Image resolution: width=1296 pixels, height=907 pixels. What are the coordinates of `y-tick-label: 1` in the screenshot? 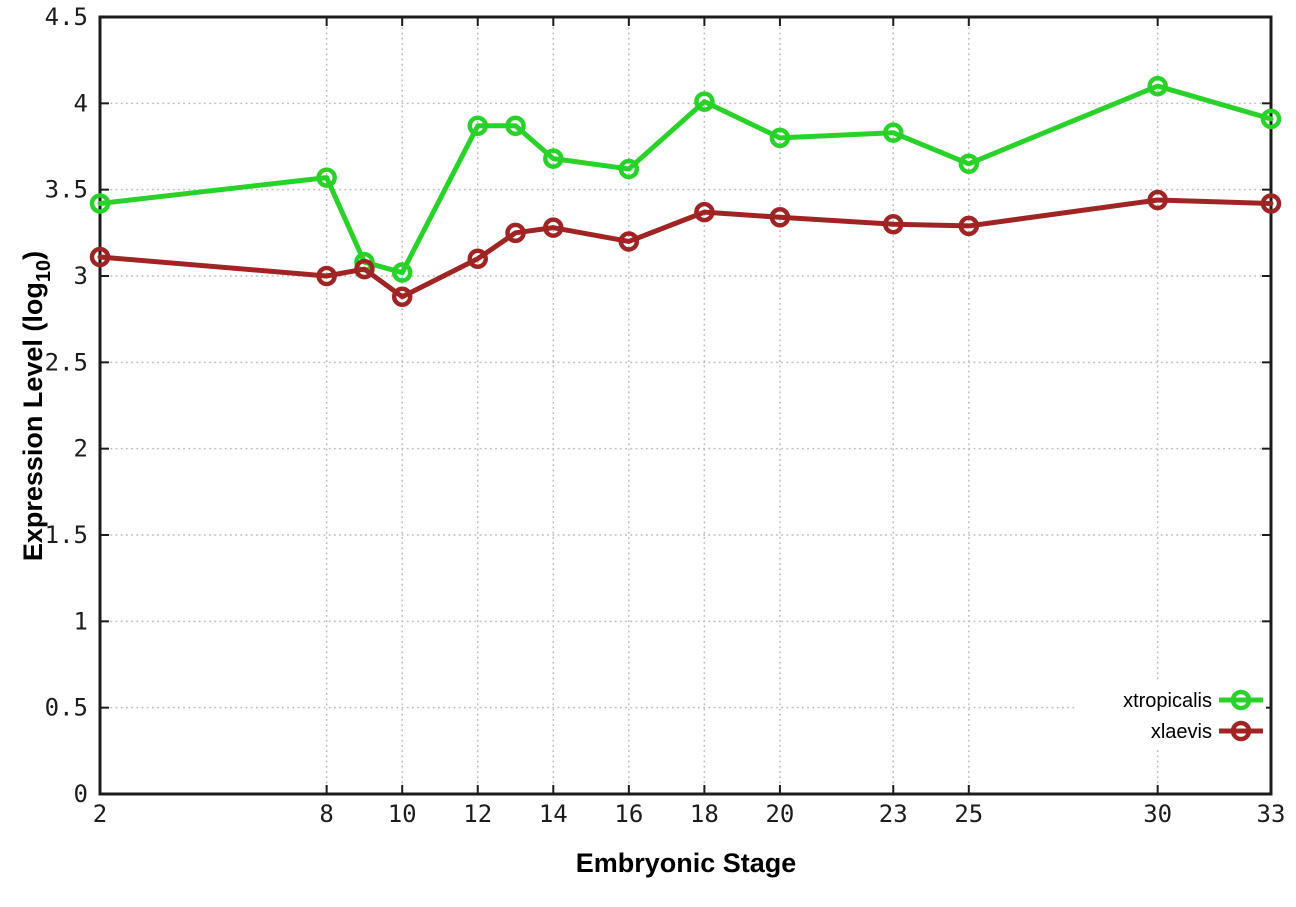 It's located at (81, 621).